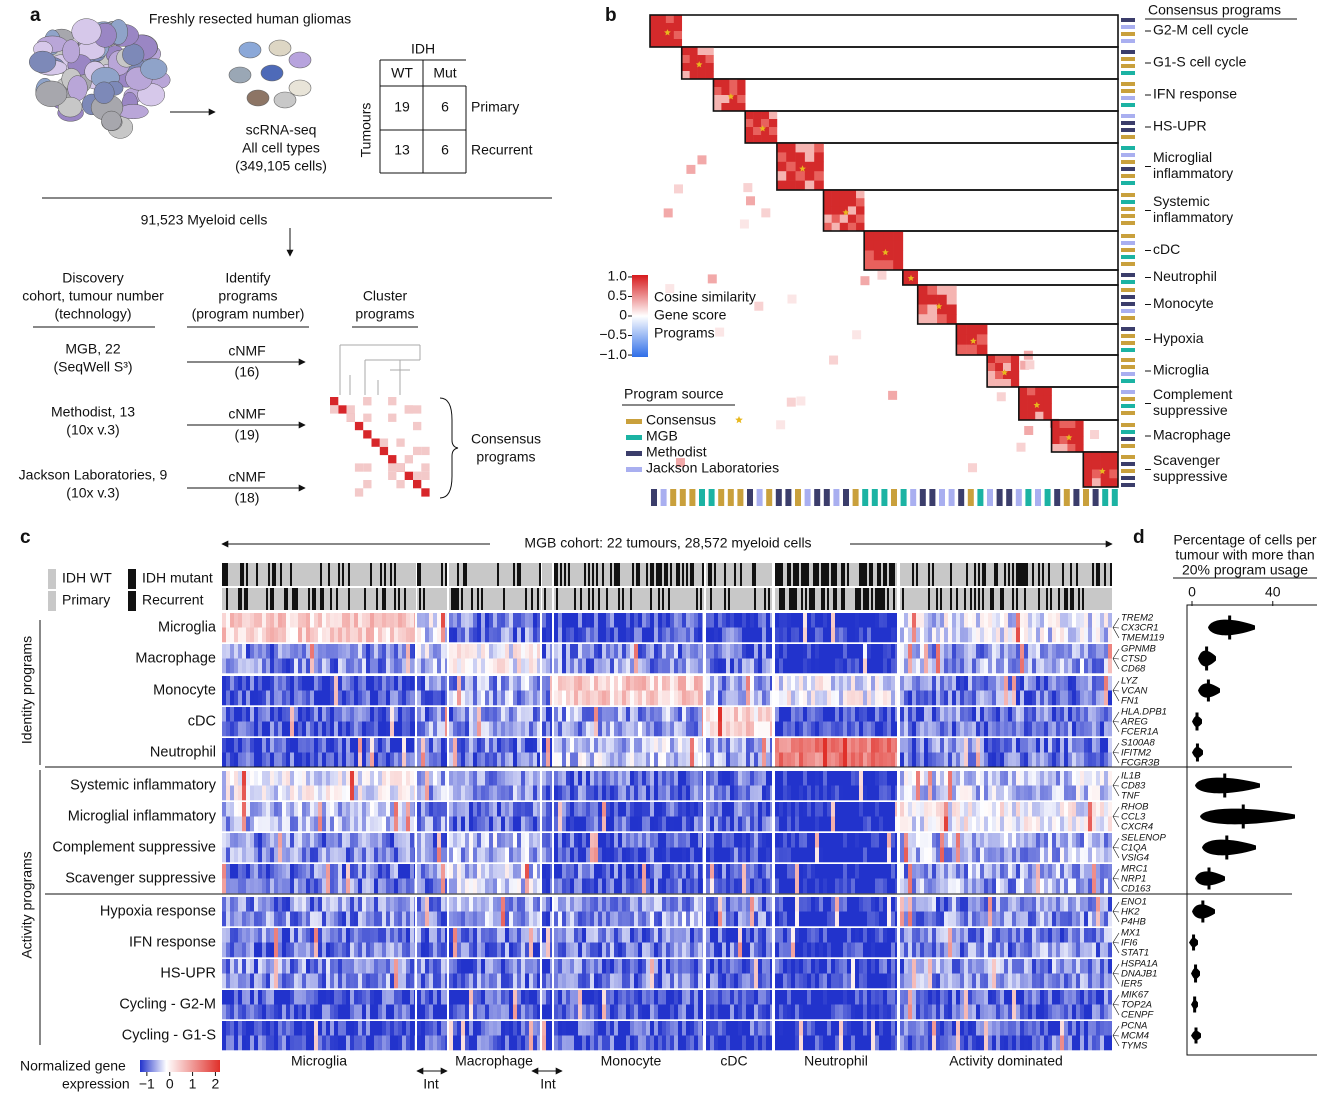 The image size is (1317, 1103). What do you see at coordinates (1134, 722) in the screenshot?
I see `gene-label: AREG` at bounding box center [1134, 722].